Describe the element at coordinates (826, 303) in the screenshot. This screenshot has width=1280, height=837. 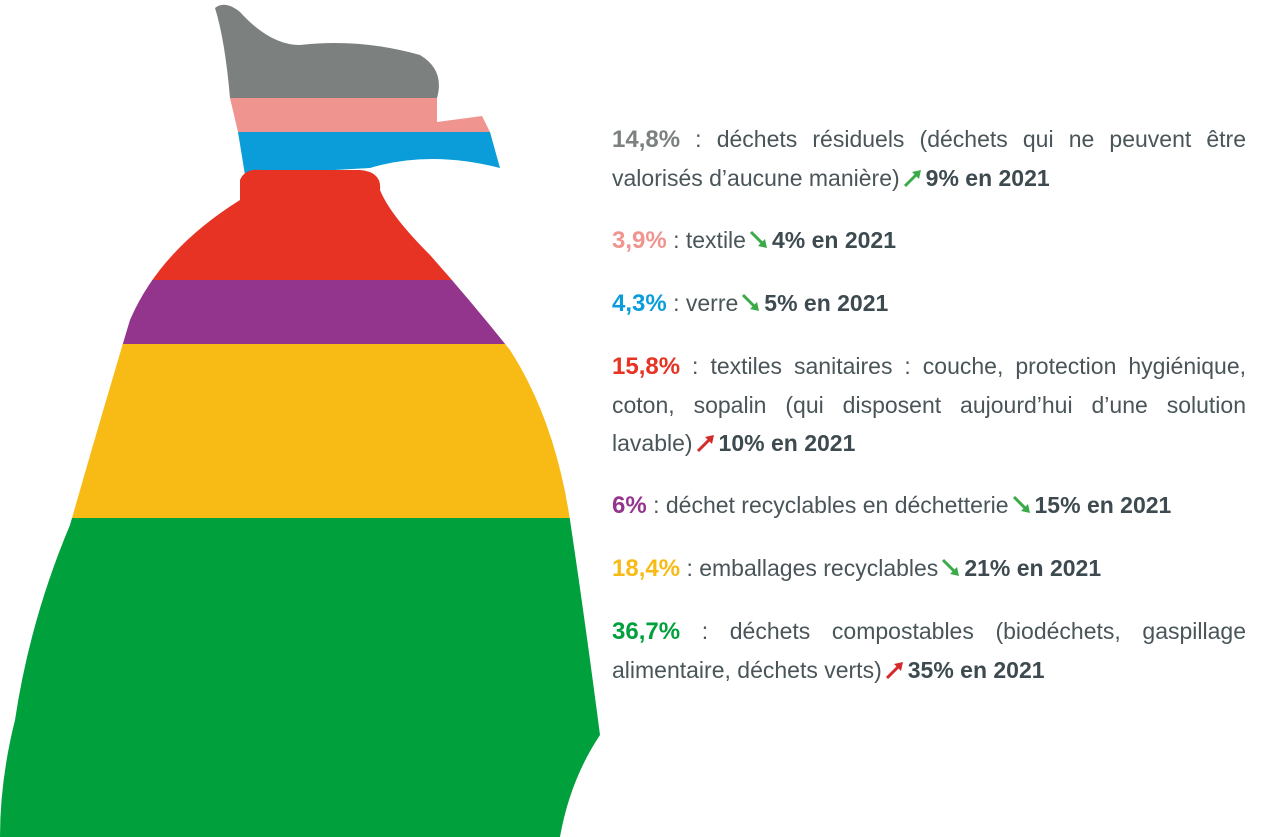
I see `legend-2021-value: 5% en 2021` at that location.